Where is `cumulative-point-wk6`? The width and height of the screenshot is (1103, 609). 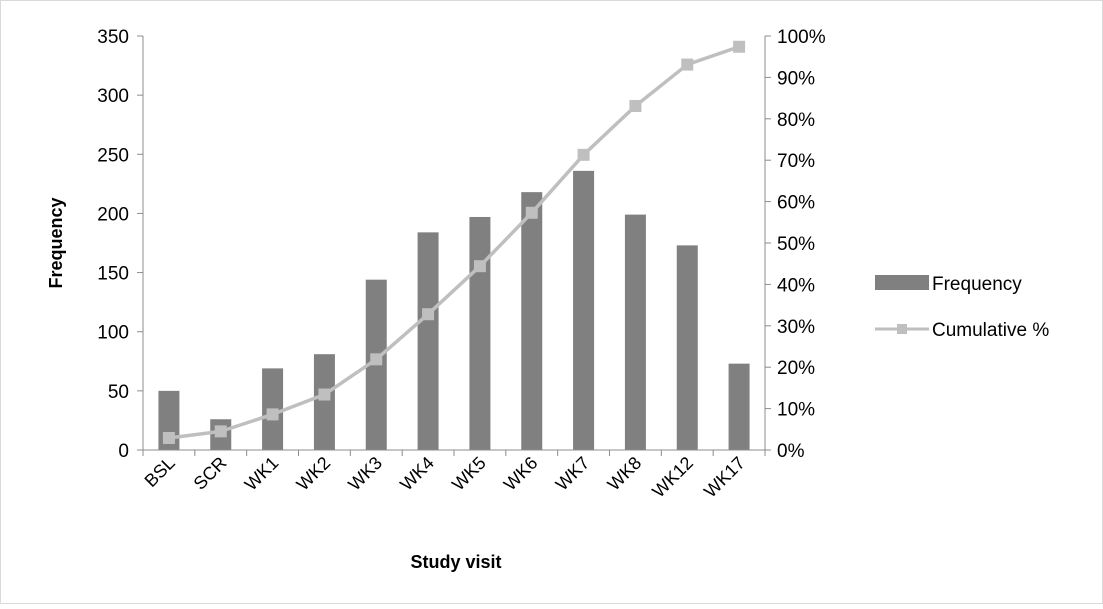
cumulative-point-wk6 is located at coordinates (531, 212).